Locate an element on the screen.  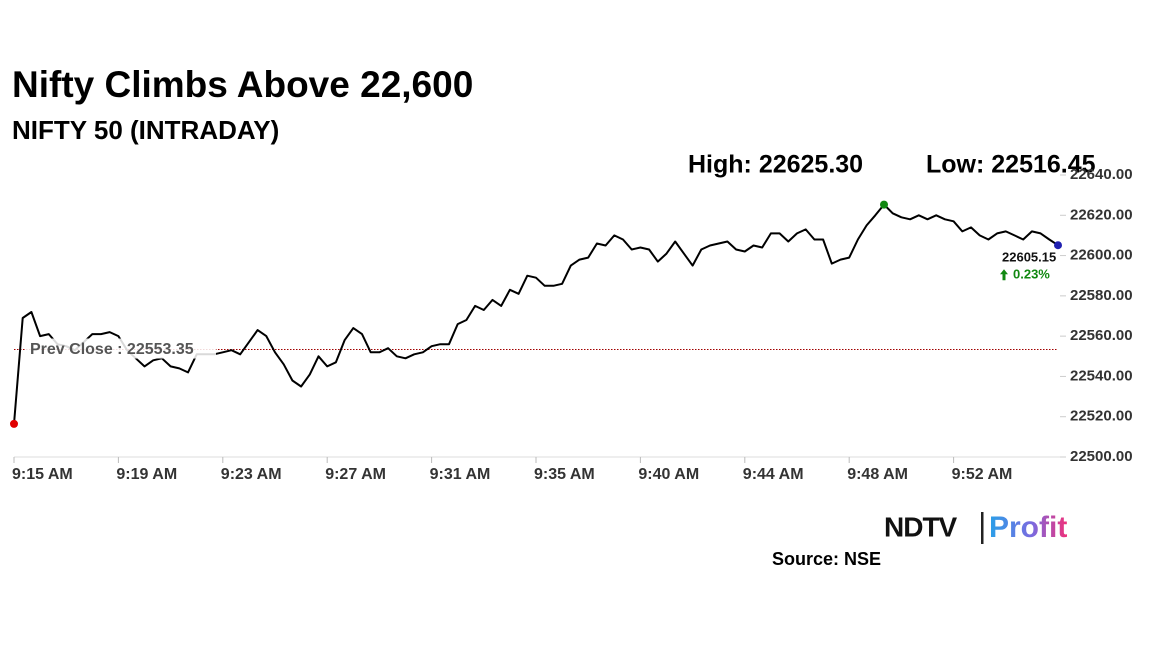
end-marker is located at coordinates (1058, 245).